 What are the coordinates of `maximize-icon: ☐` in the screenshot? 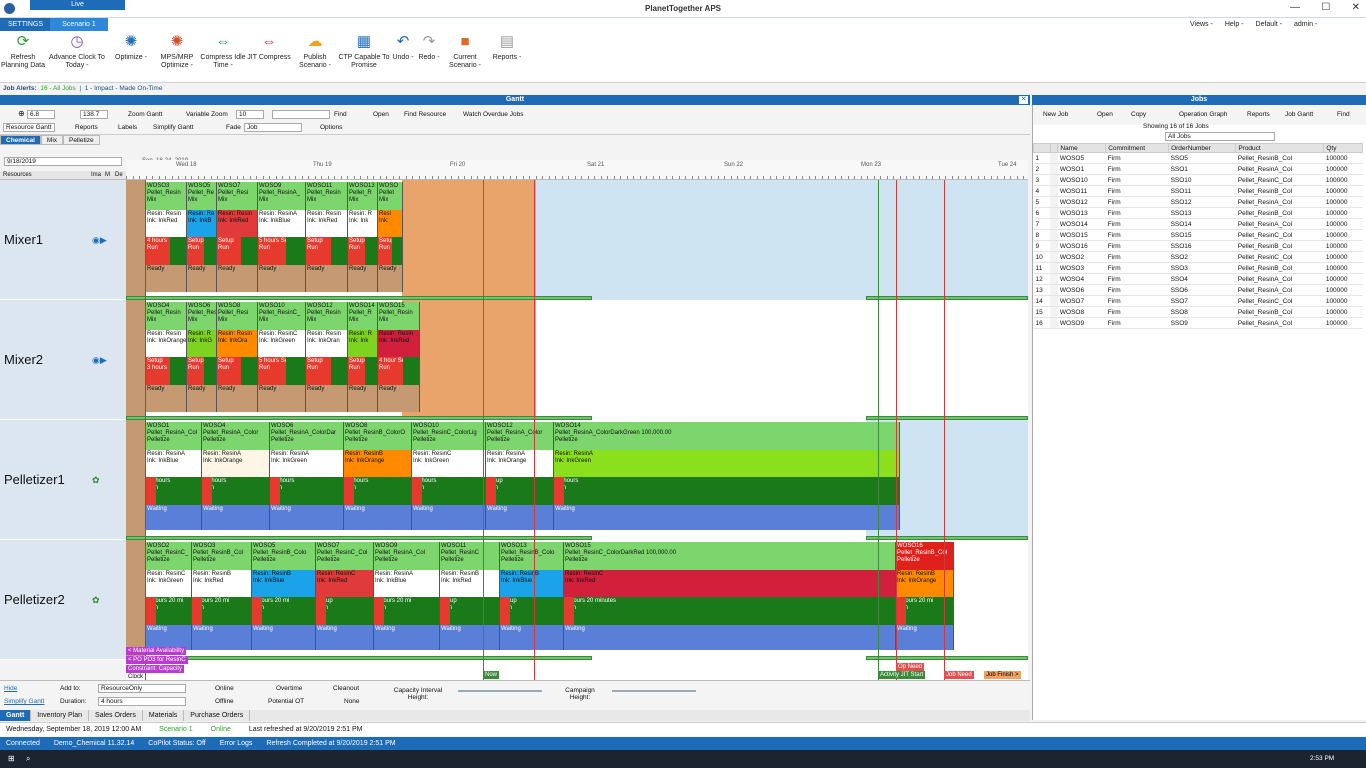 It's located at (1326, 7).